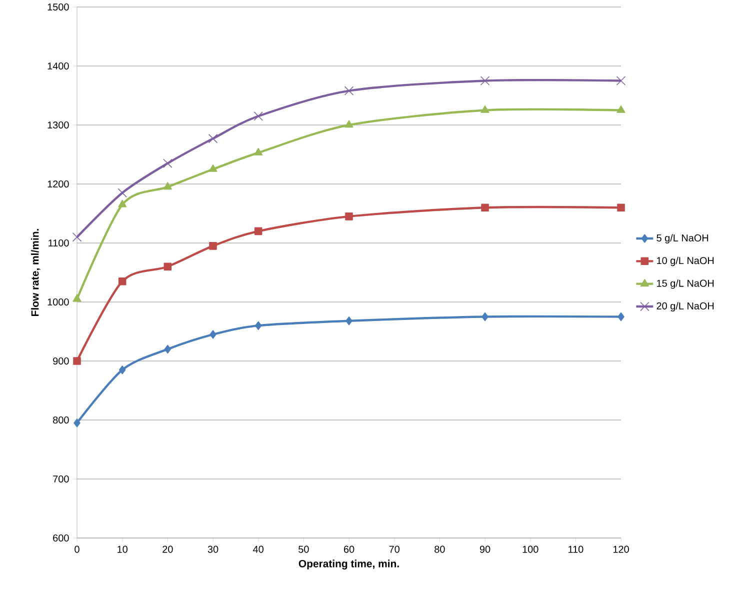 The image size is (750, 598). I want to click on legend-label: 5 g/L NaOH, so click(682, 239).